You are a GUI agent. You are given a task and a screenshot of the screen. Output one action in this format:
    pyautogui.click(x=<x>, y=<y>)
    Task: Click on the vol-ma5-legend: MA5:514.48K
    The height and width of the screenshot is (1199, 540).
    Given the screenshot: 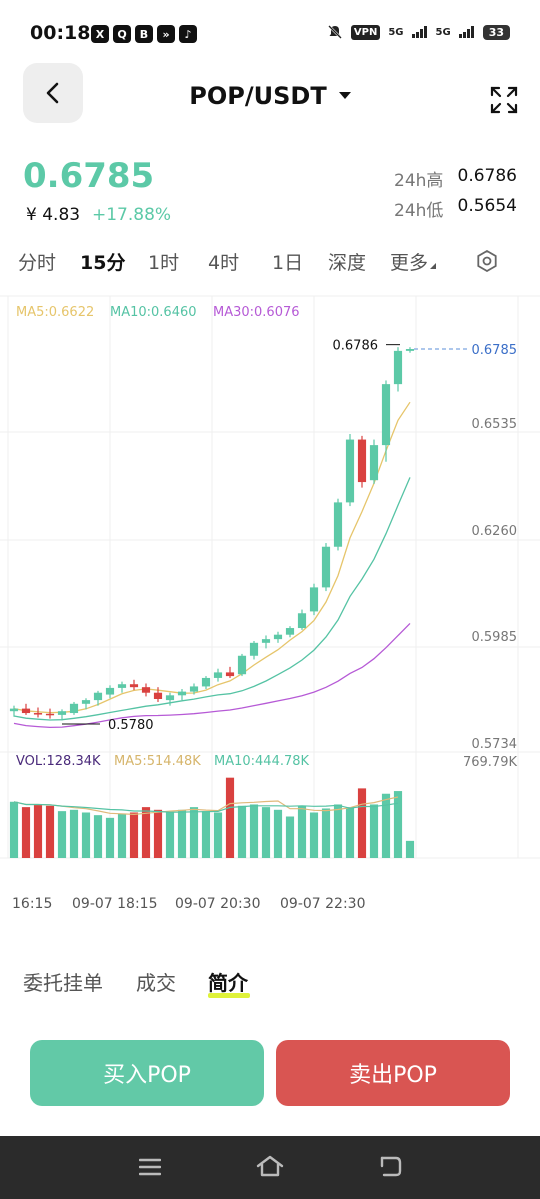 What is the action you would take?
    pyautogui.click(x=157, y=761)
    